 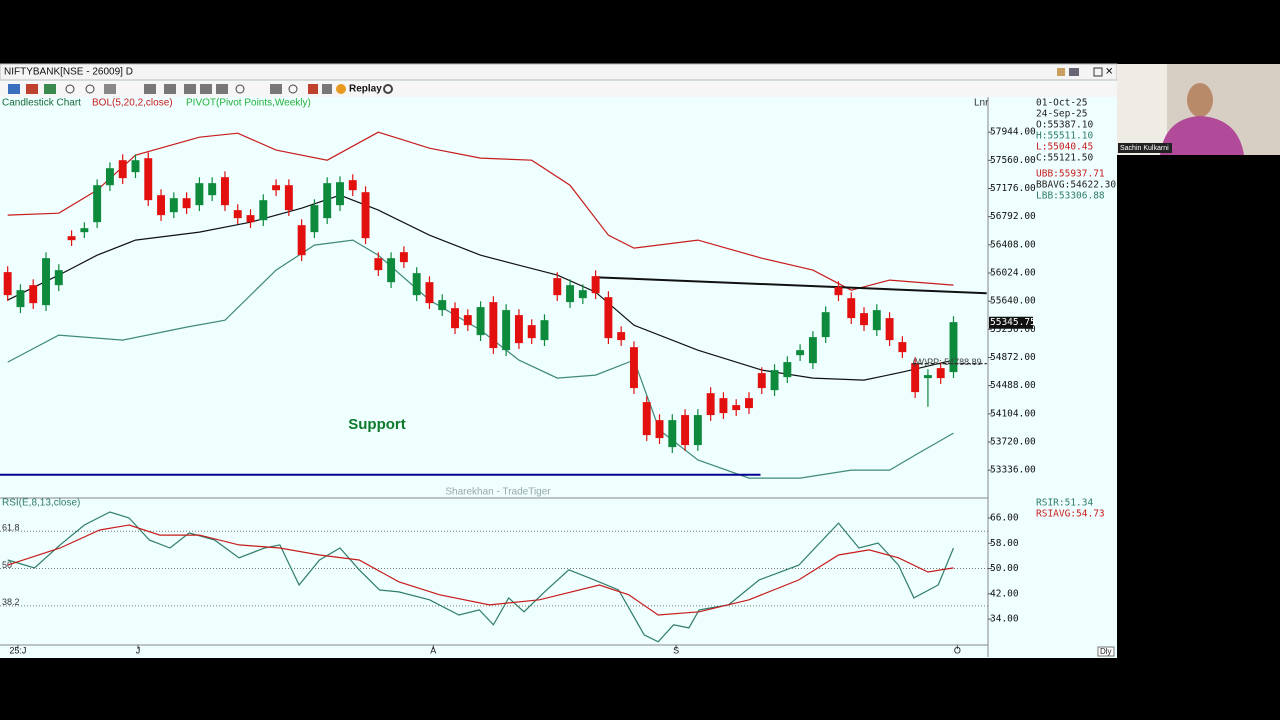 What do you see at coordinates (981, 103) in the screenshot?
I see `scale-mode: Lnr` at bounding box center [981, 103].